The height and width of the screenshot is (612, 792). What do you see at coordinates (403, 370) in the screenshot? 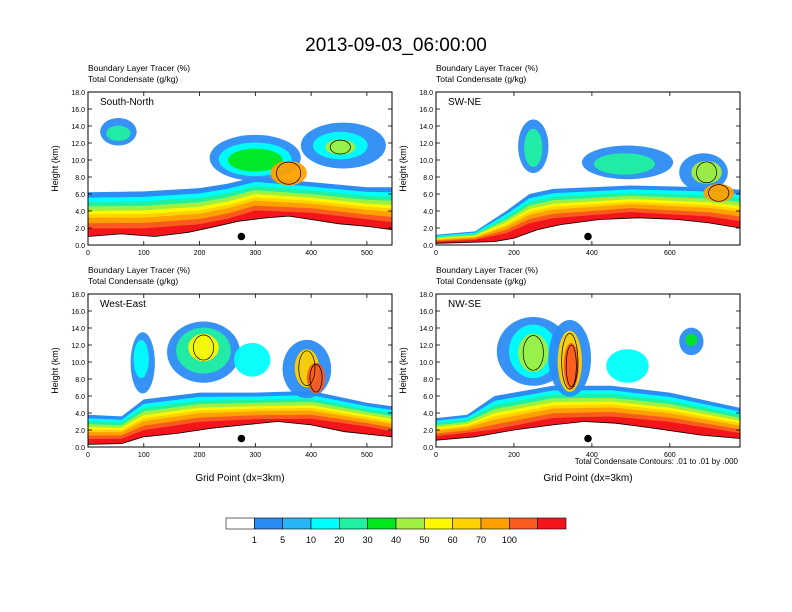
I see `y-axis-label: Height (km)` at bounding box center [403, 370].